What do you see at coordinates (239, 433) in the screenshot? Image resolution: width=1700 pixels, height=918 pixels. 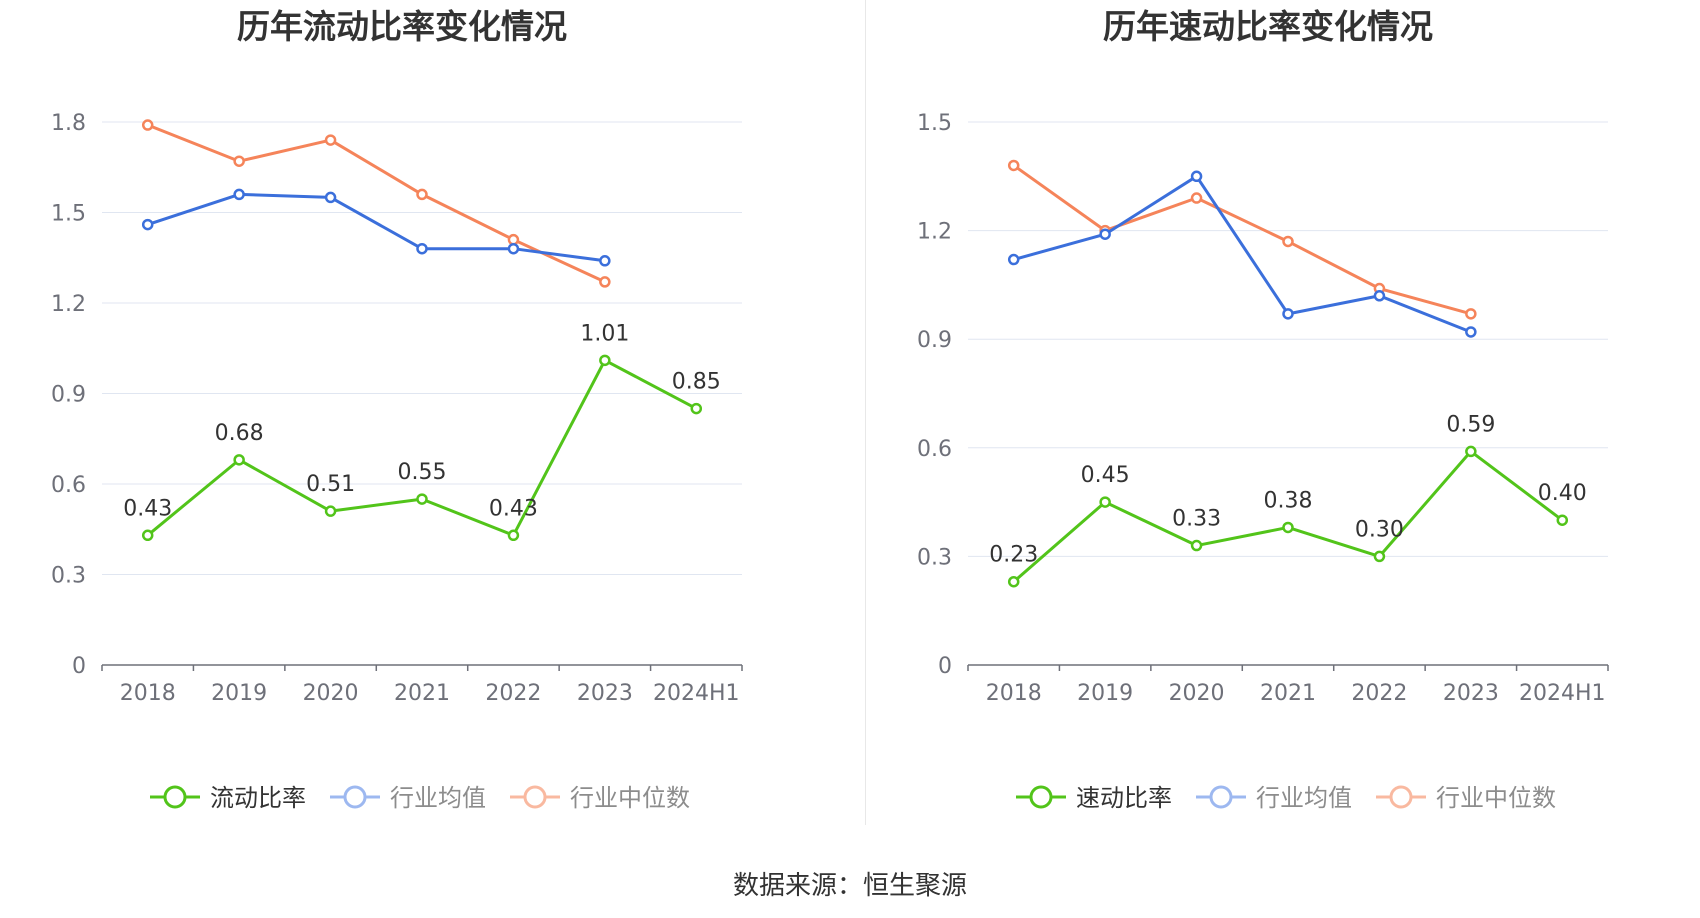 I see `data-label: 0.68` at bounding box center [239, 433].